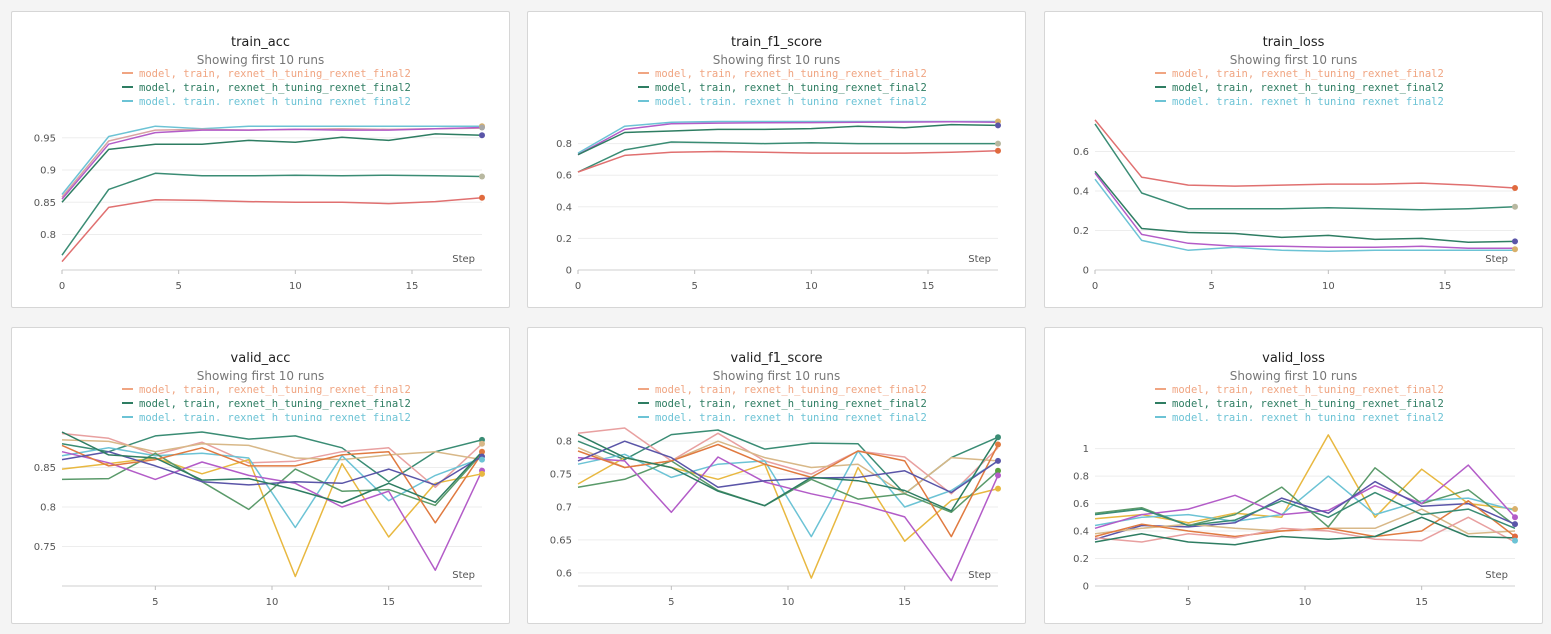 Image resolution: width=1551 pixels, height=634 pixels. I want to click on y-tick-label: 0.6, so click(564, 176).